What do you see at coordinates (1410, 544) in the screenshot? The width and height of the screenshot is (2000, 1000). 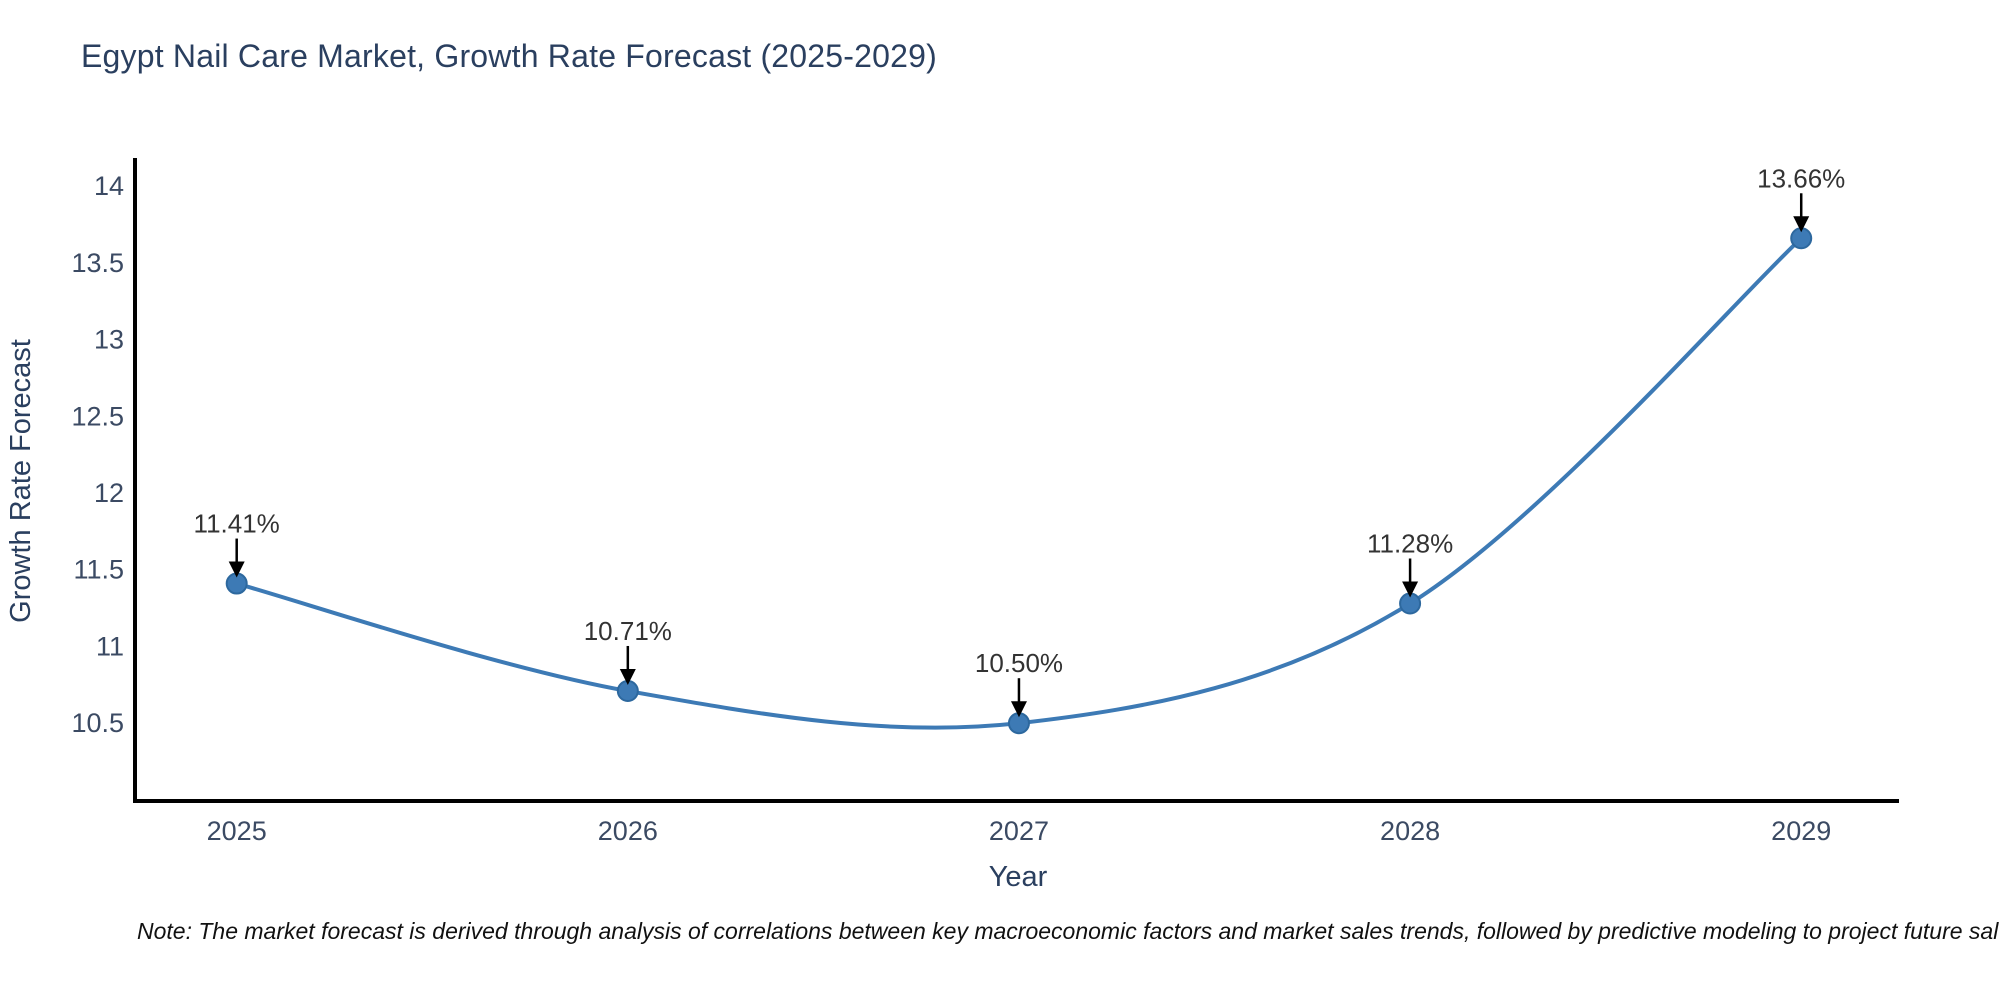 I see `point-value-label: 11.28%` at bounding box center [1410, 544].